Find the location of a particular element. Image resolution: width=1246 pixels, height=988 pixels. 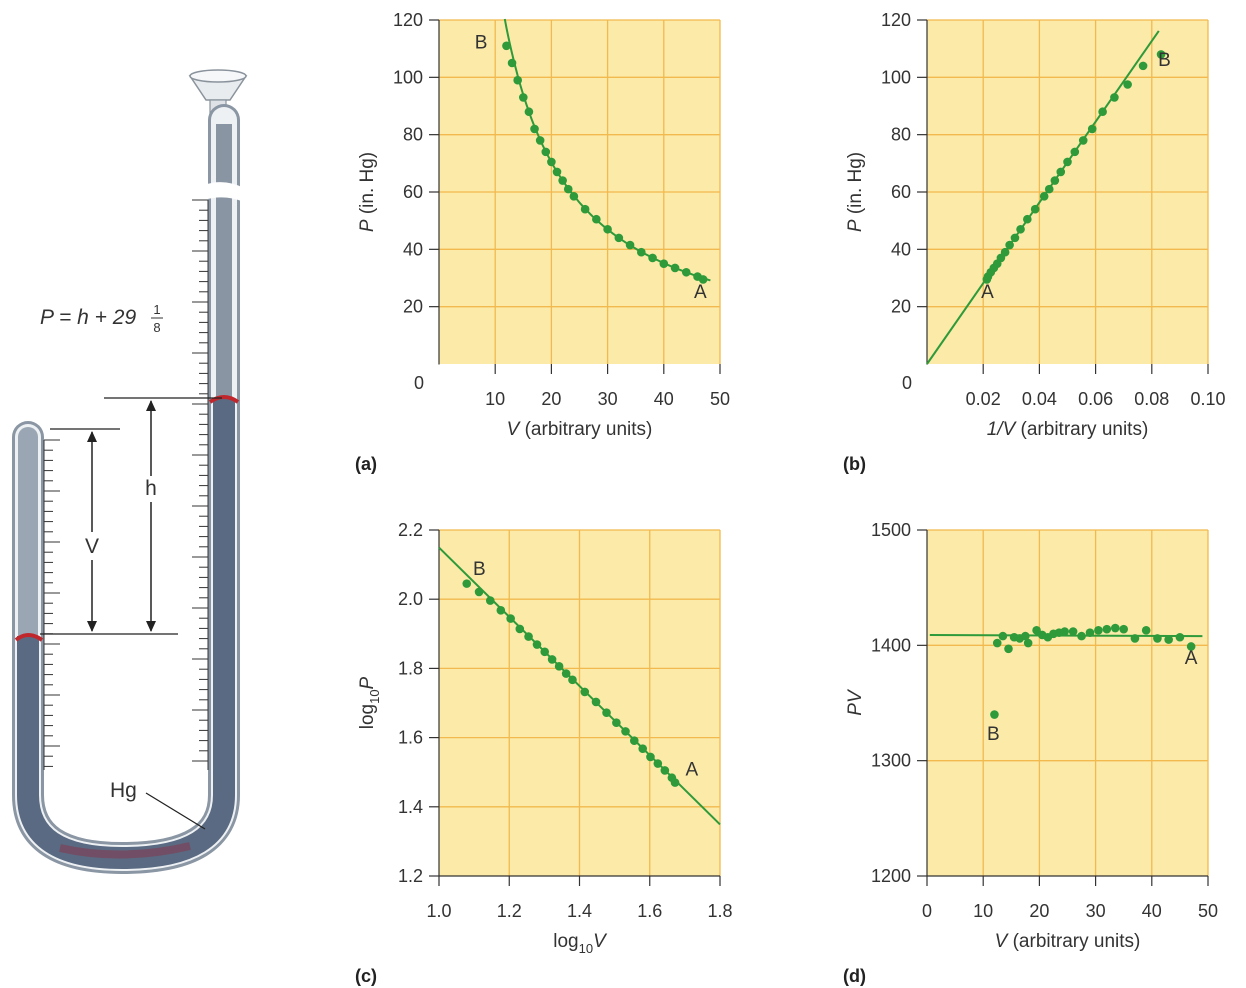

y-tick-label: 1500 is located at coordinates (891, 530).